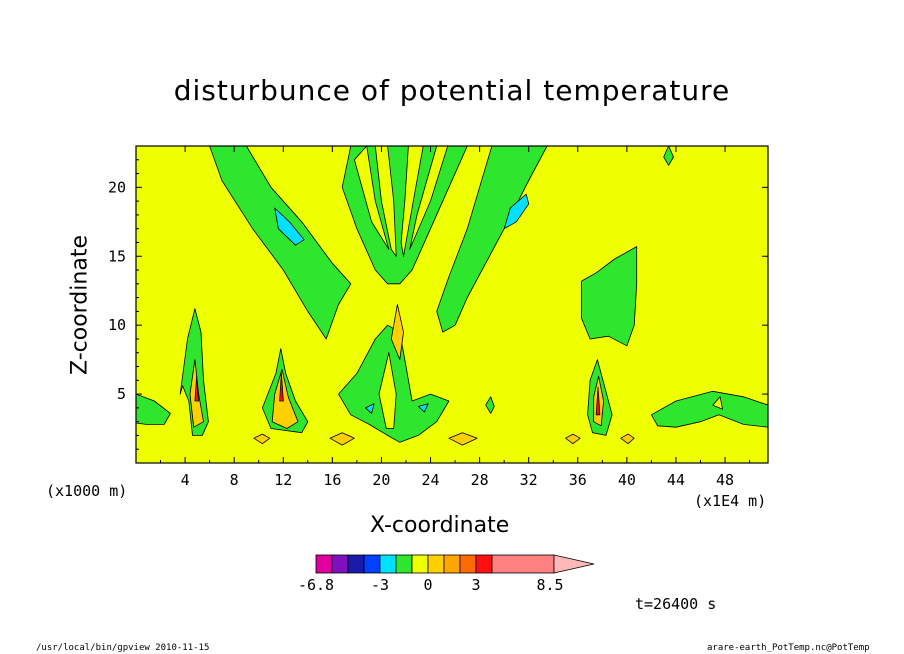 This screenshot has width=904, height=654. What do you see at coordinates (380, 585) in the screenshot?
I see `colorbar-label: -3` at bounding box center [380, 585].